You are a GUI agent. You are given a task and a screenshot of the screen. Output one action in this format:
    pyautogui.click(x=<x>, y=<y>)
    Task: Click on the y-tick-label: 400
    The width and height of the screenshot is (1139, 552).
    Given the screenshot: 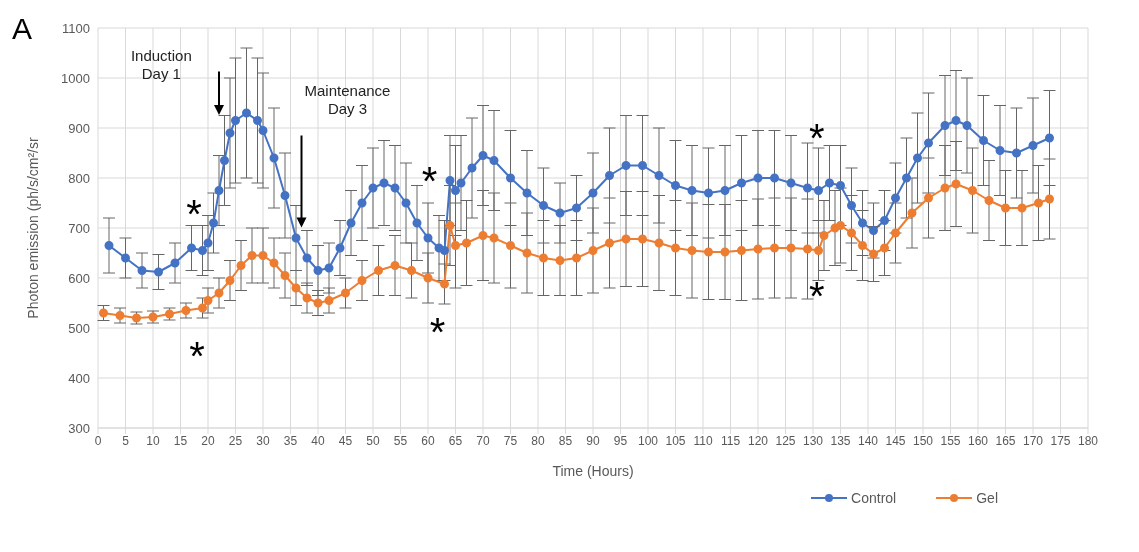 What is the action you would take?
    pyautogui.click(x=79, y=378)
    